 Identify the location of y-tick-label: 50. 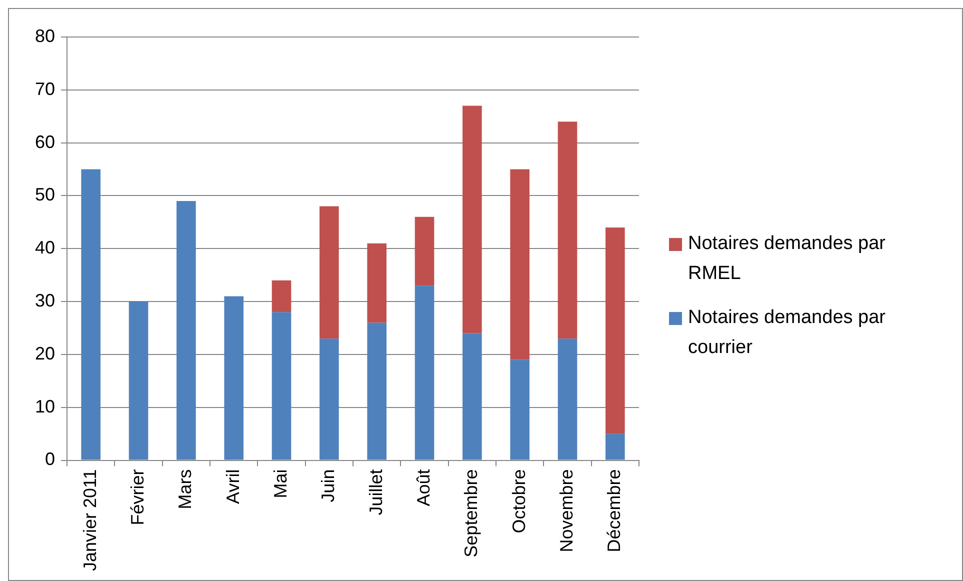
(45, 194).